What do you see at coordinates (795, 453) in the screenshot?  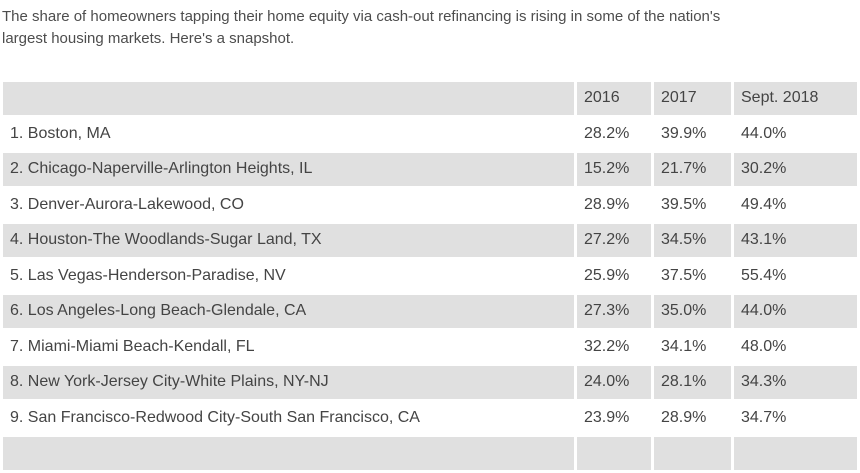 I see `value-sept-2018-cell` at bounding box center [795, 453].